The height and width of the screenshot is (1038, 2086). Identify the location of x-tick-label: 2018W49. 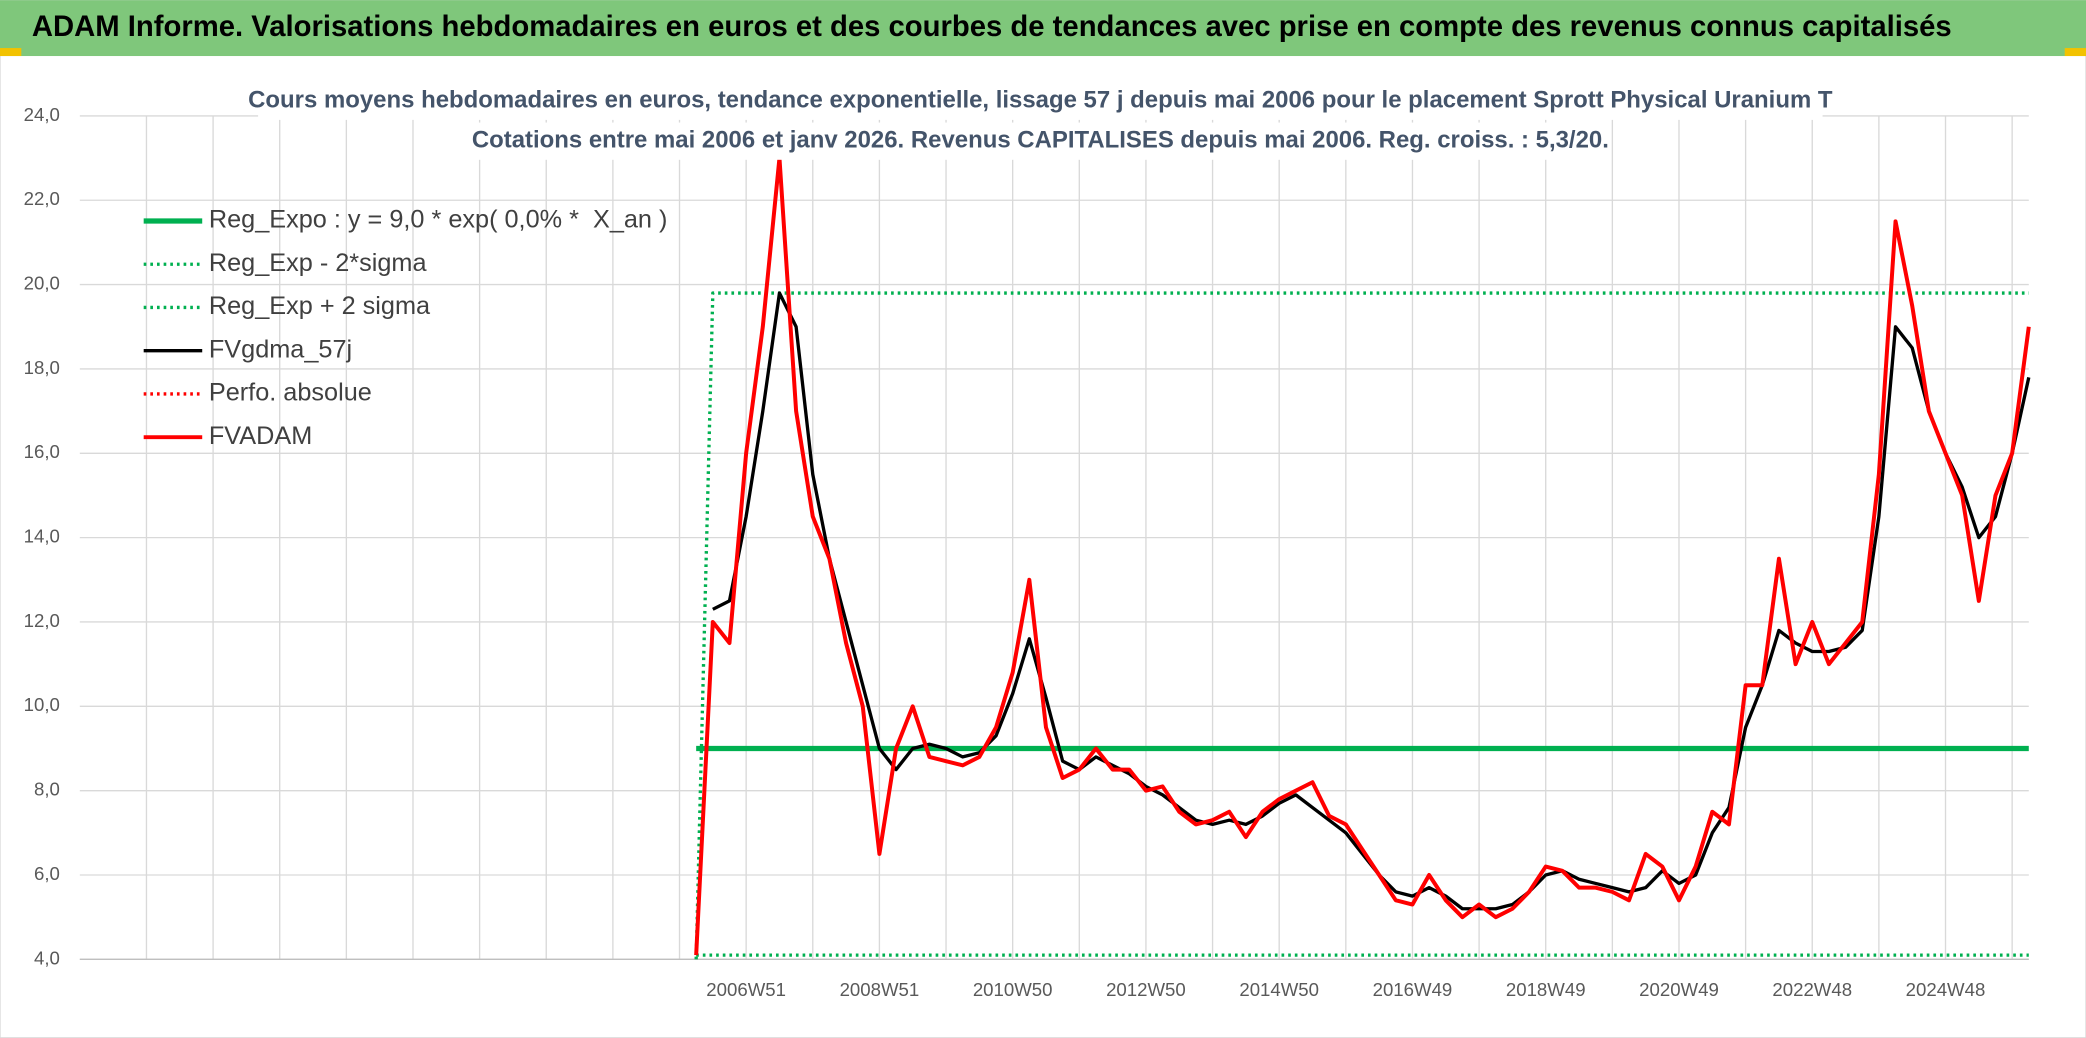
(1546, 989).